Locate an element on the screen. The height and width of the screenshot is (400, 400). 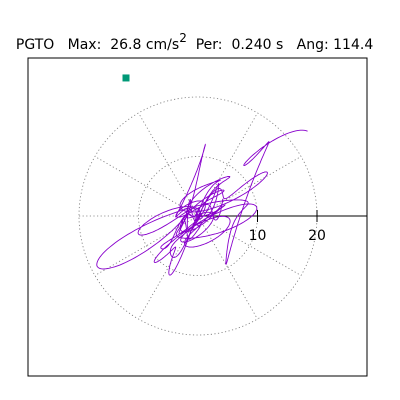
ang-label: Ang: is located at coordinates (312, 45).